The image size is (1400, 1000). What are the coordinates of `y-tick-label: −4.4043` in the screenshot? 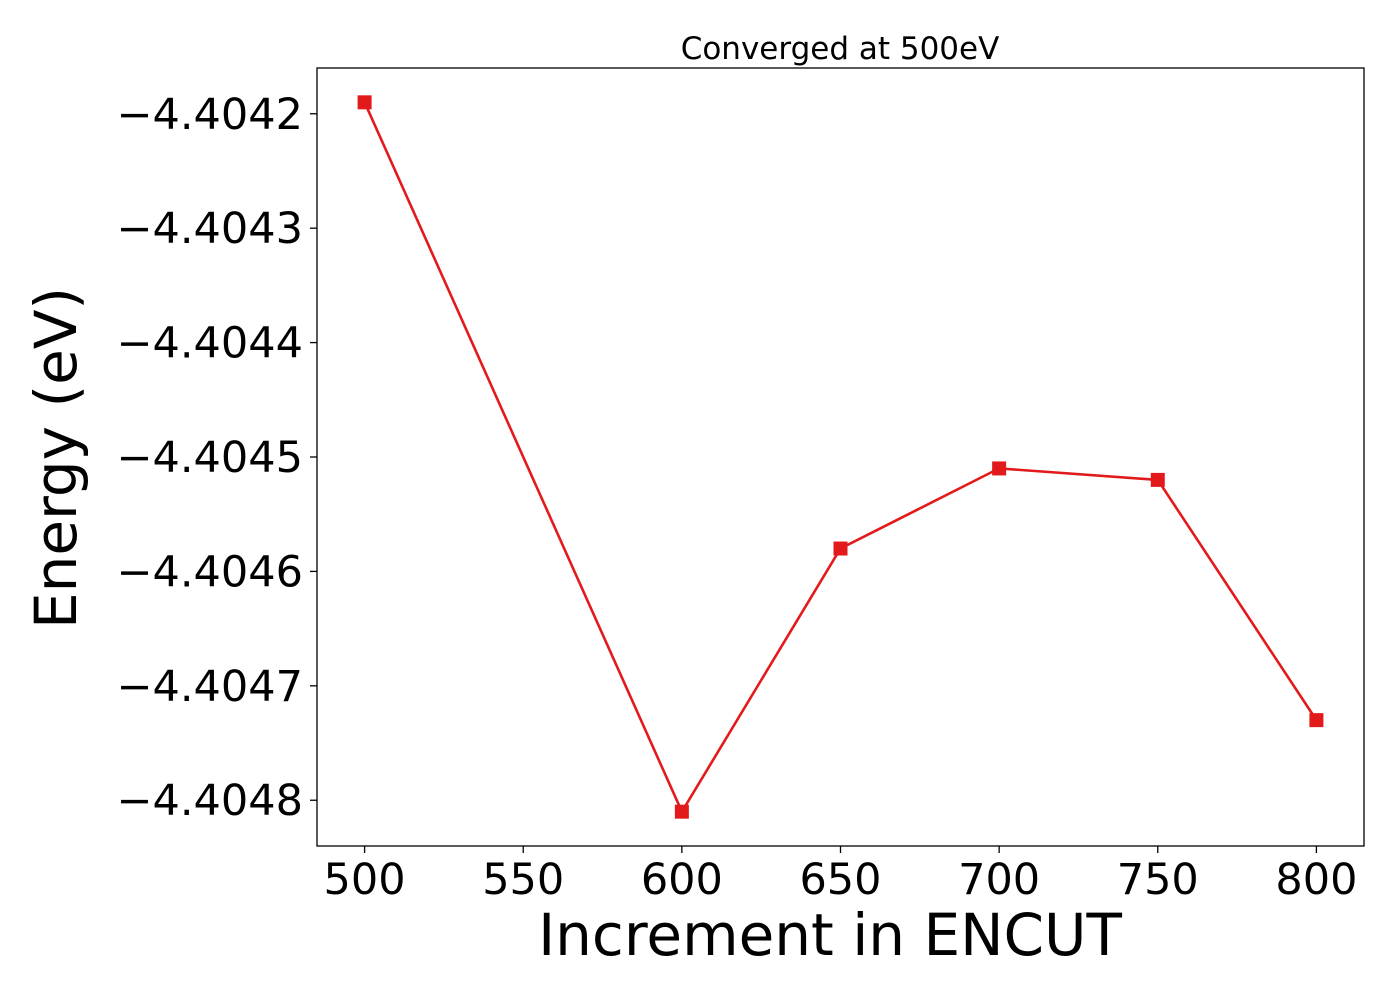 It's located at (210, 229).